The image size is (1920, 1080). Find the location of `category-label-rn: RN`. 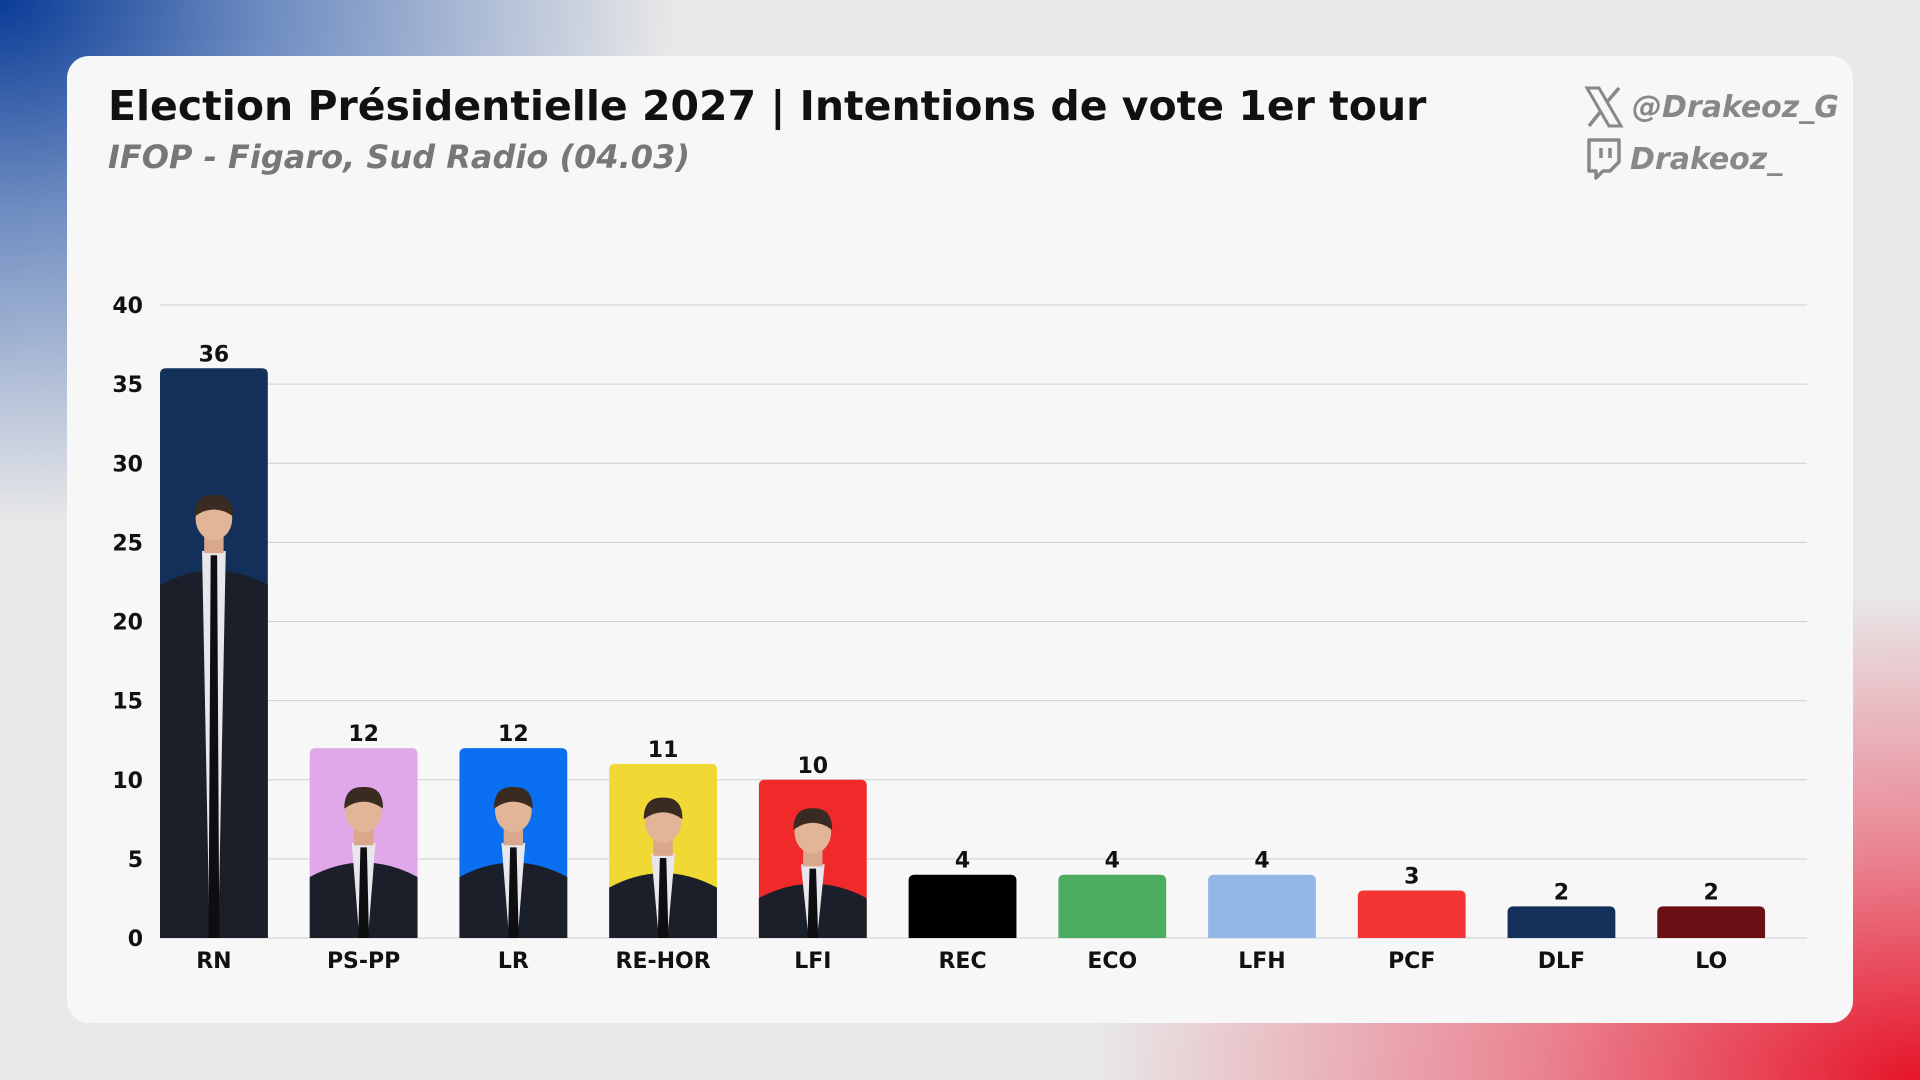

category-label-rn: RN is located at coordinates (213, 961).